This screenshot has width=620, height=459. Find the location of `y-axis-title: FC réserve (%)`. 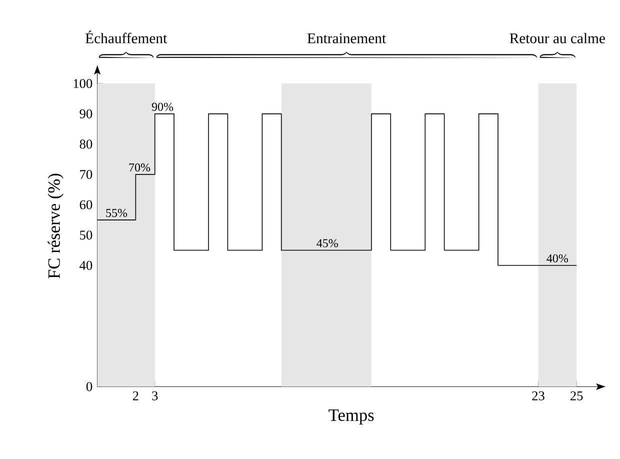

y-axis-title: FC réserve (%) is located at coordinates (56, 226).